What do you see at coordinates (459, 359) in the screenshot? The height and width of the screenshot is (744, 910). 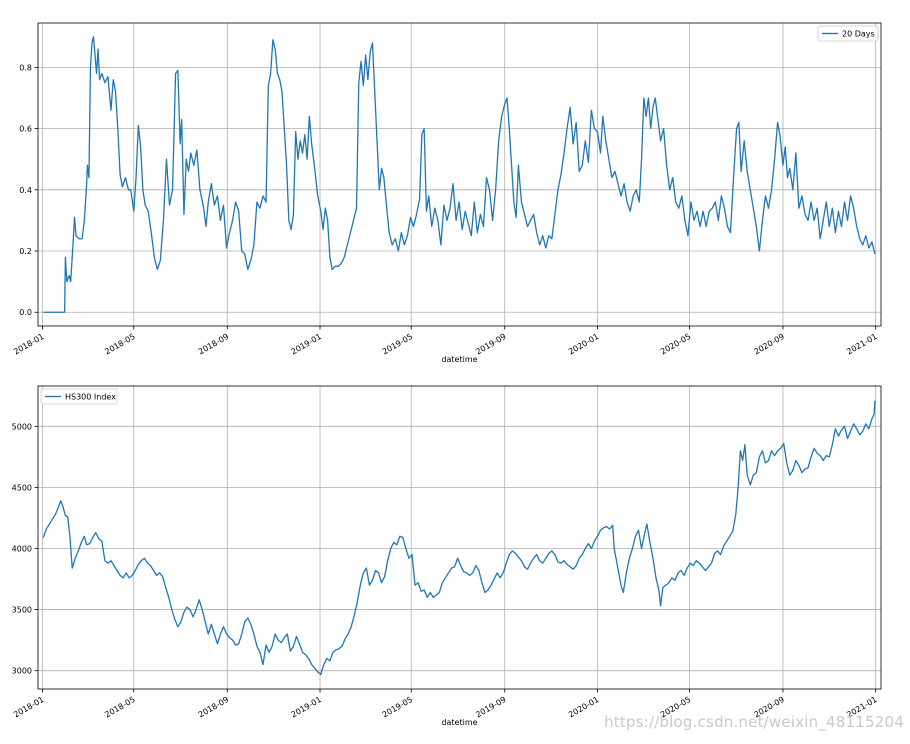 I see `x-axis-label-top: datetime` at bounding box center [459, 359].